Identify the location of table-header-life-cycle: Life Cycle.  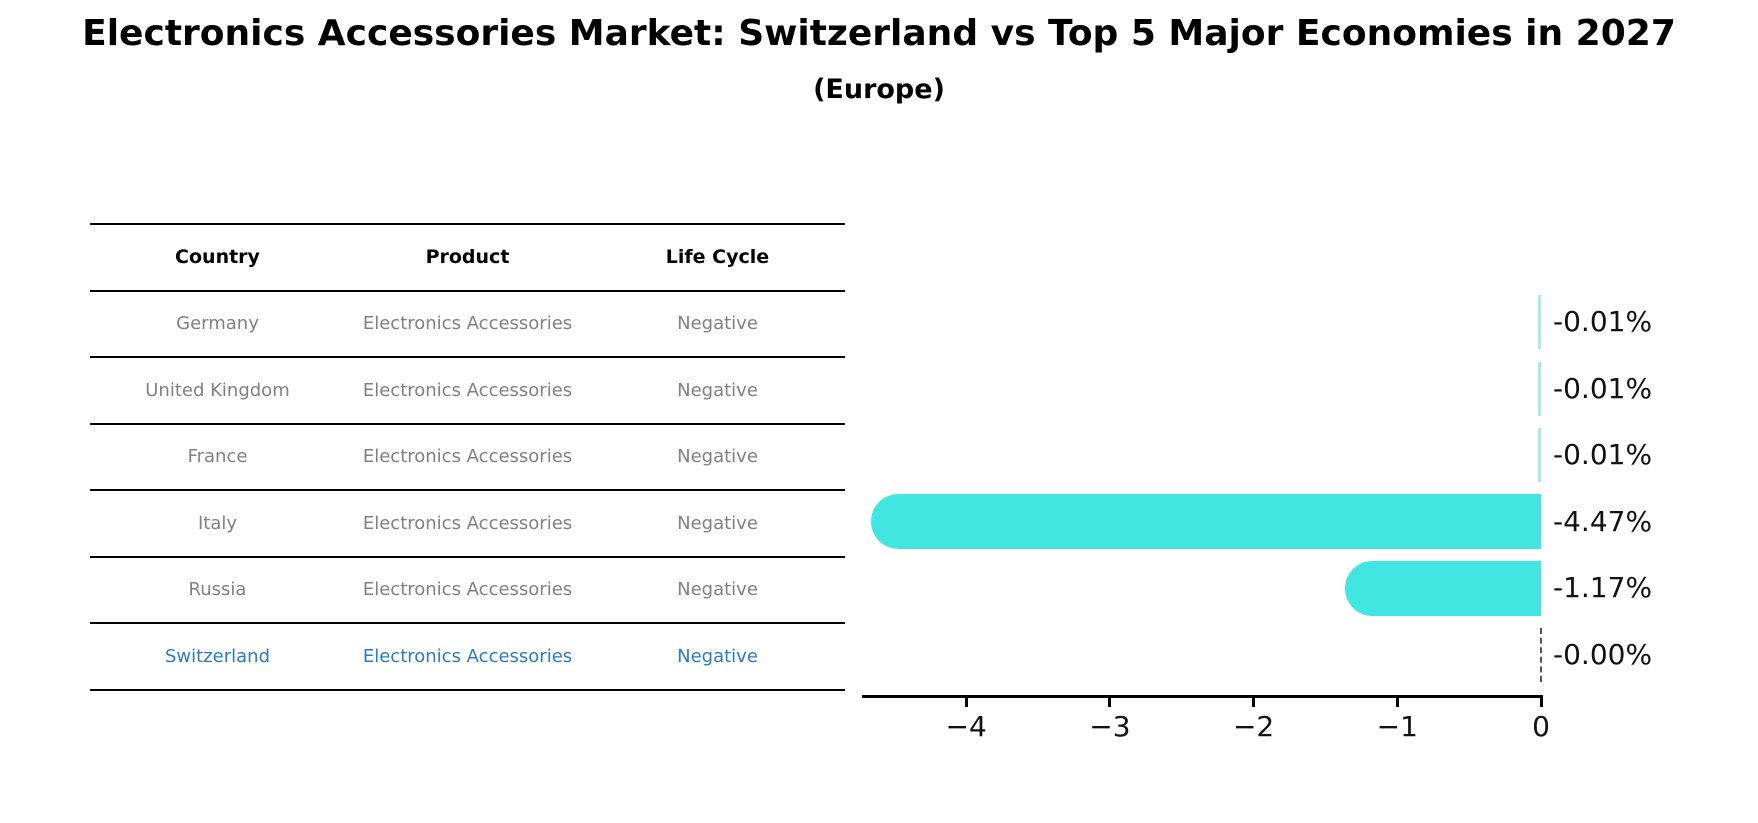
(717, 257).